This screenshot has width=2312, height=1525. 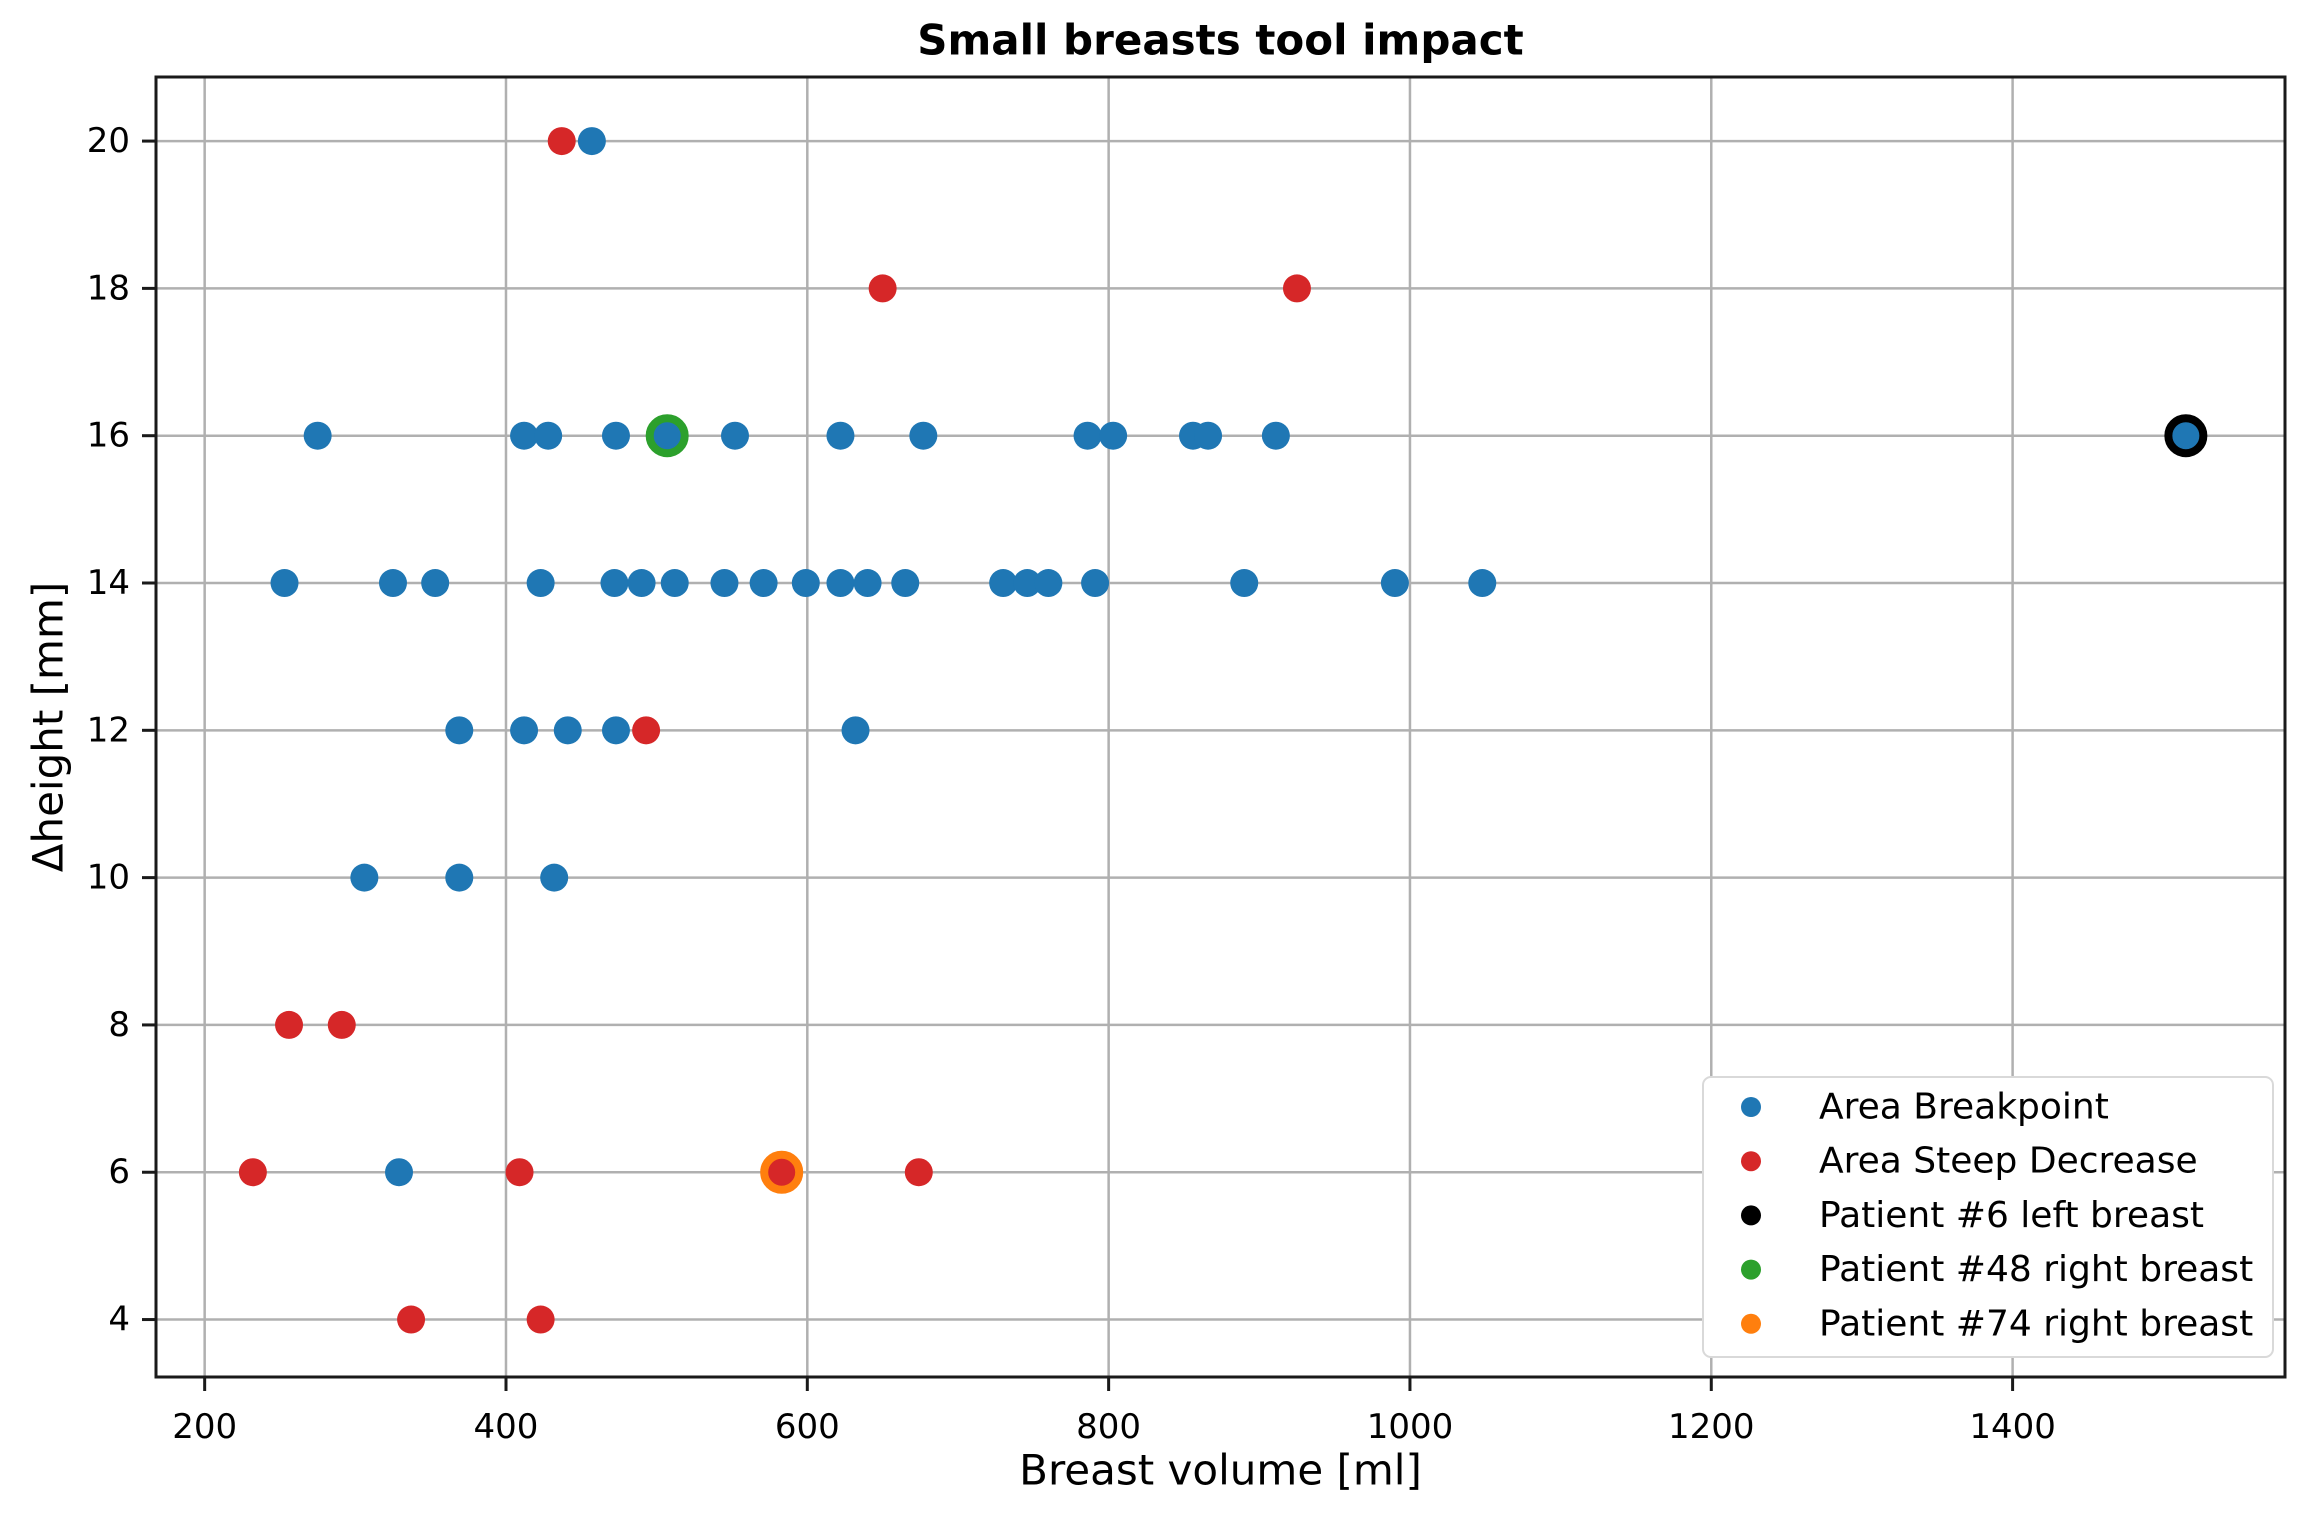 What do you see at coordinates (1711, 1427) in the screenshot?
I see `x-tick-label: 1200` at bounding box center [1711, 1427].